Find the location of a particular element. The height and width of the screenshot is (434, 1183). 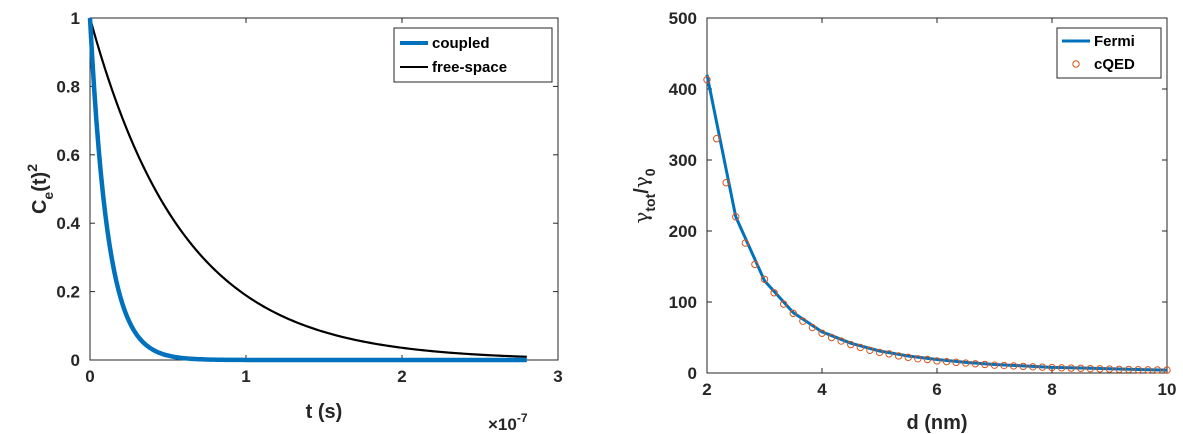

y-tick-label: 100 is located at coordinates (683, 302).